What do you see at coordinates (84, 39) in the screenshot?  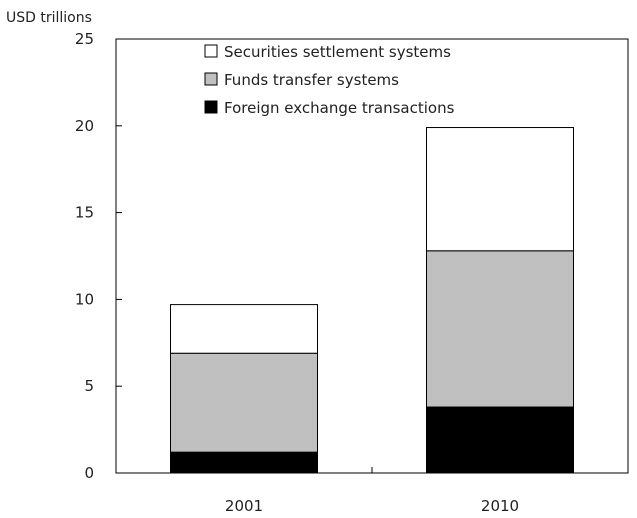 I see `y-tick-label: 25` at bounding box center [84, 39].